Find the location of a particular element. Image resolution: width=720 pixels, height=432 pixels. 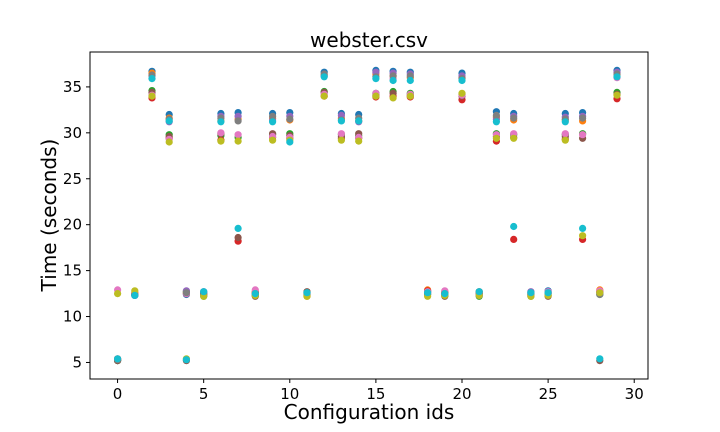

y-tick-label: 25 is located at coordinates (72, 179).